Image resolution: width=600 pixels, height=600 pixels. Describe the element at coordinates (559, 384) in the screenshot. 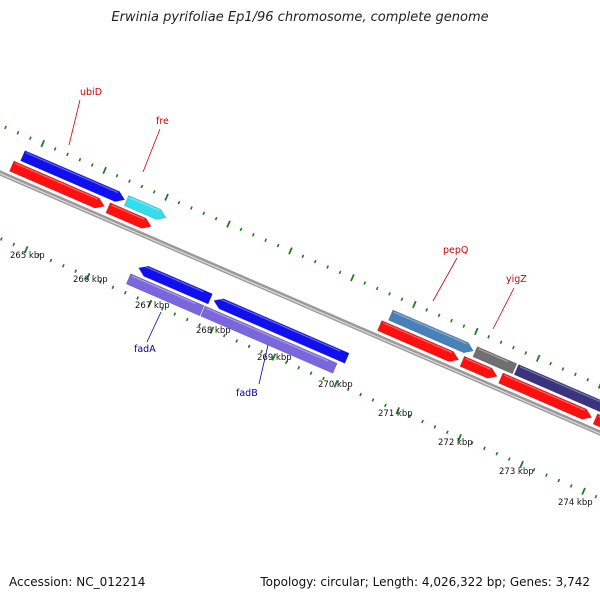

I see `gene-yigz-arrow-gloss` at that location.